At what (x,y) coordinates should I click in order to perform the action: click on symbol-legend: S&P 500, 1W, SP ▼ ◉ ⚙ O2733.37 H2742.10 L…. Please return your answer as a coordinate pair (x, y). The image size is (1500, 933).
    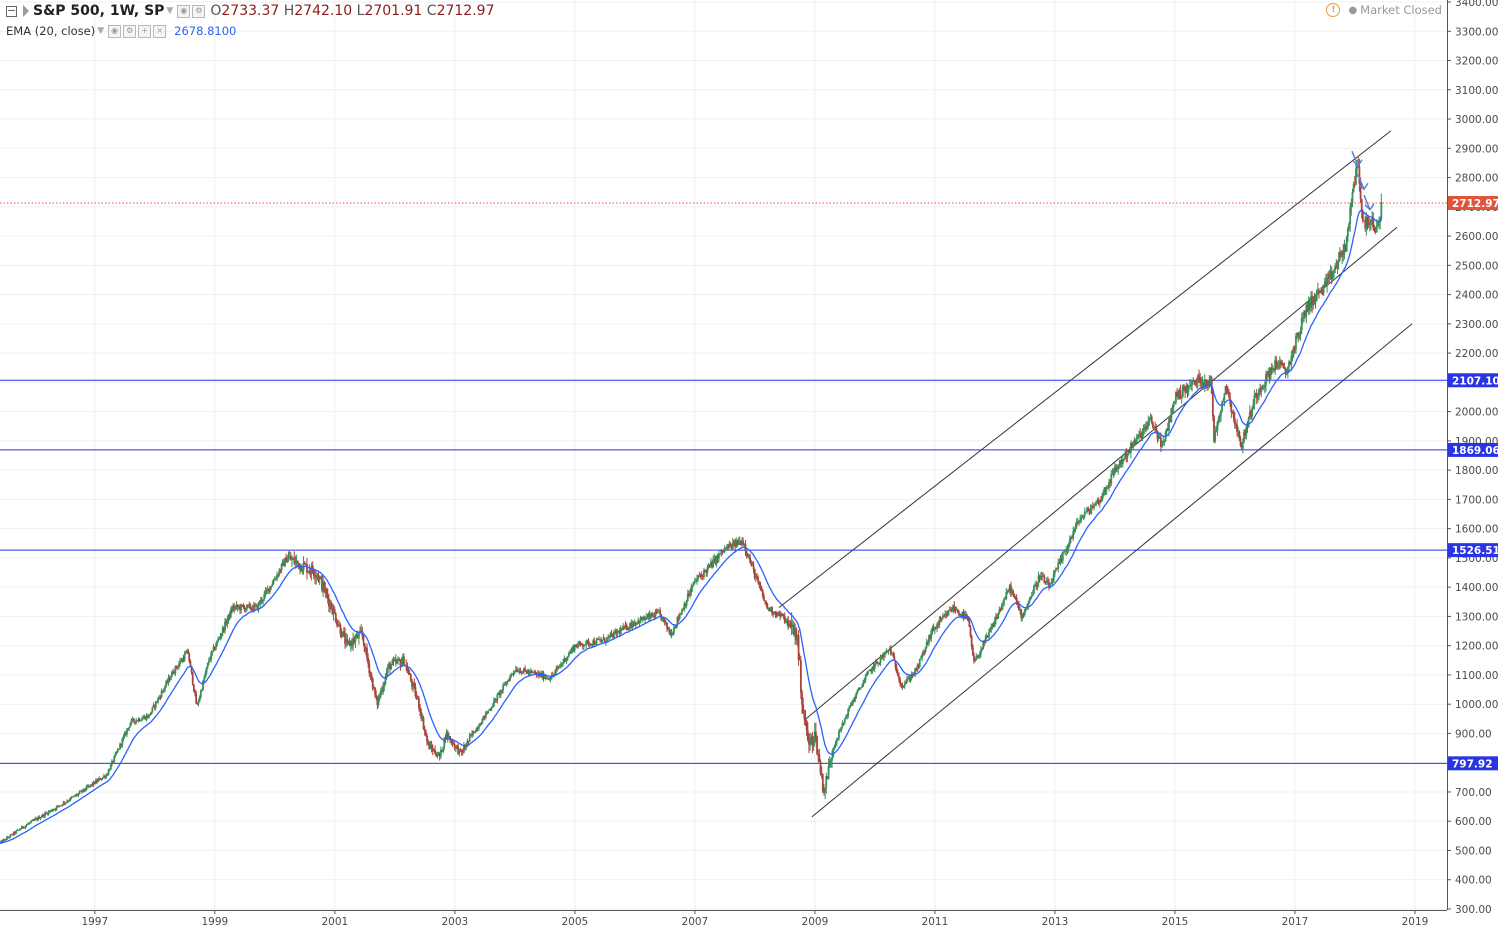
    Looking at the image, I should click on (250, 11).